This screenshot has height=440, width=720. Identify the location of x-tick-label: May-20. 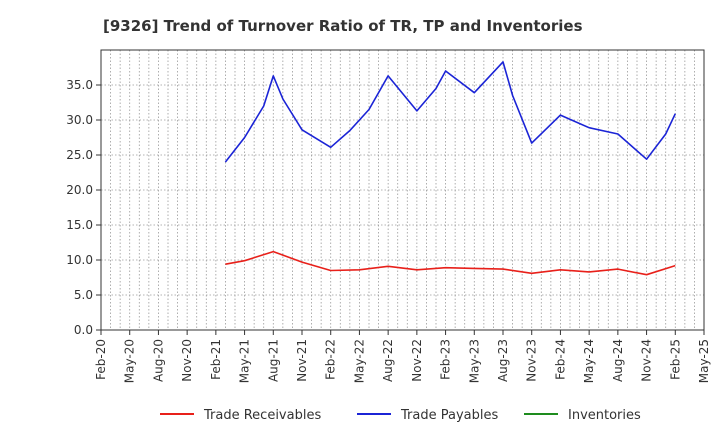
(130, 361).